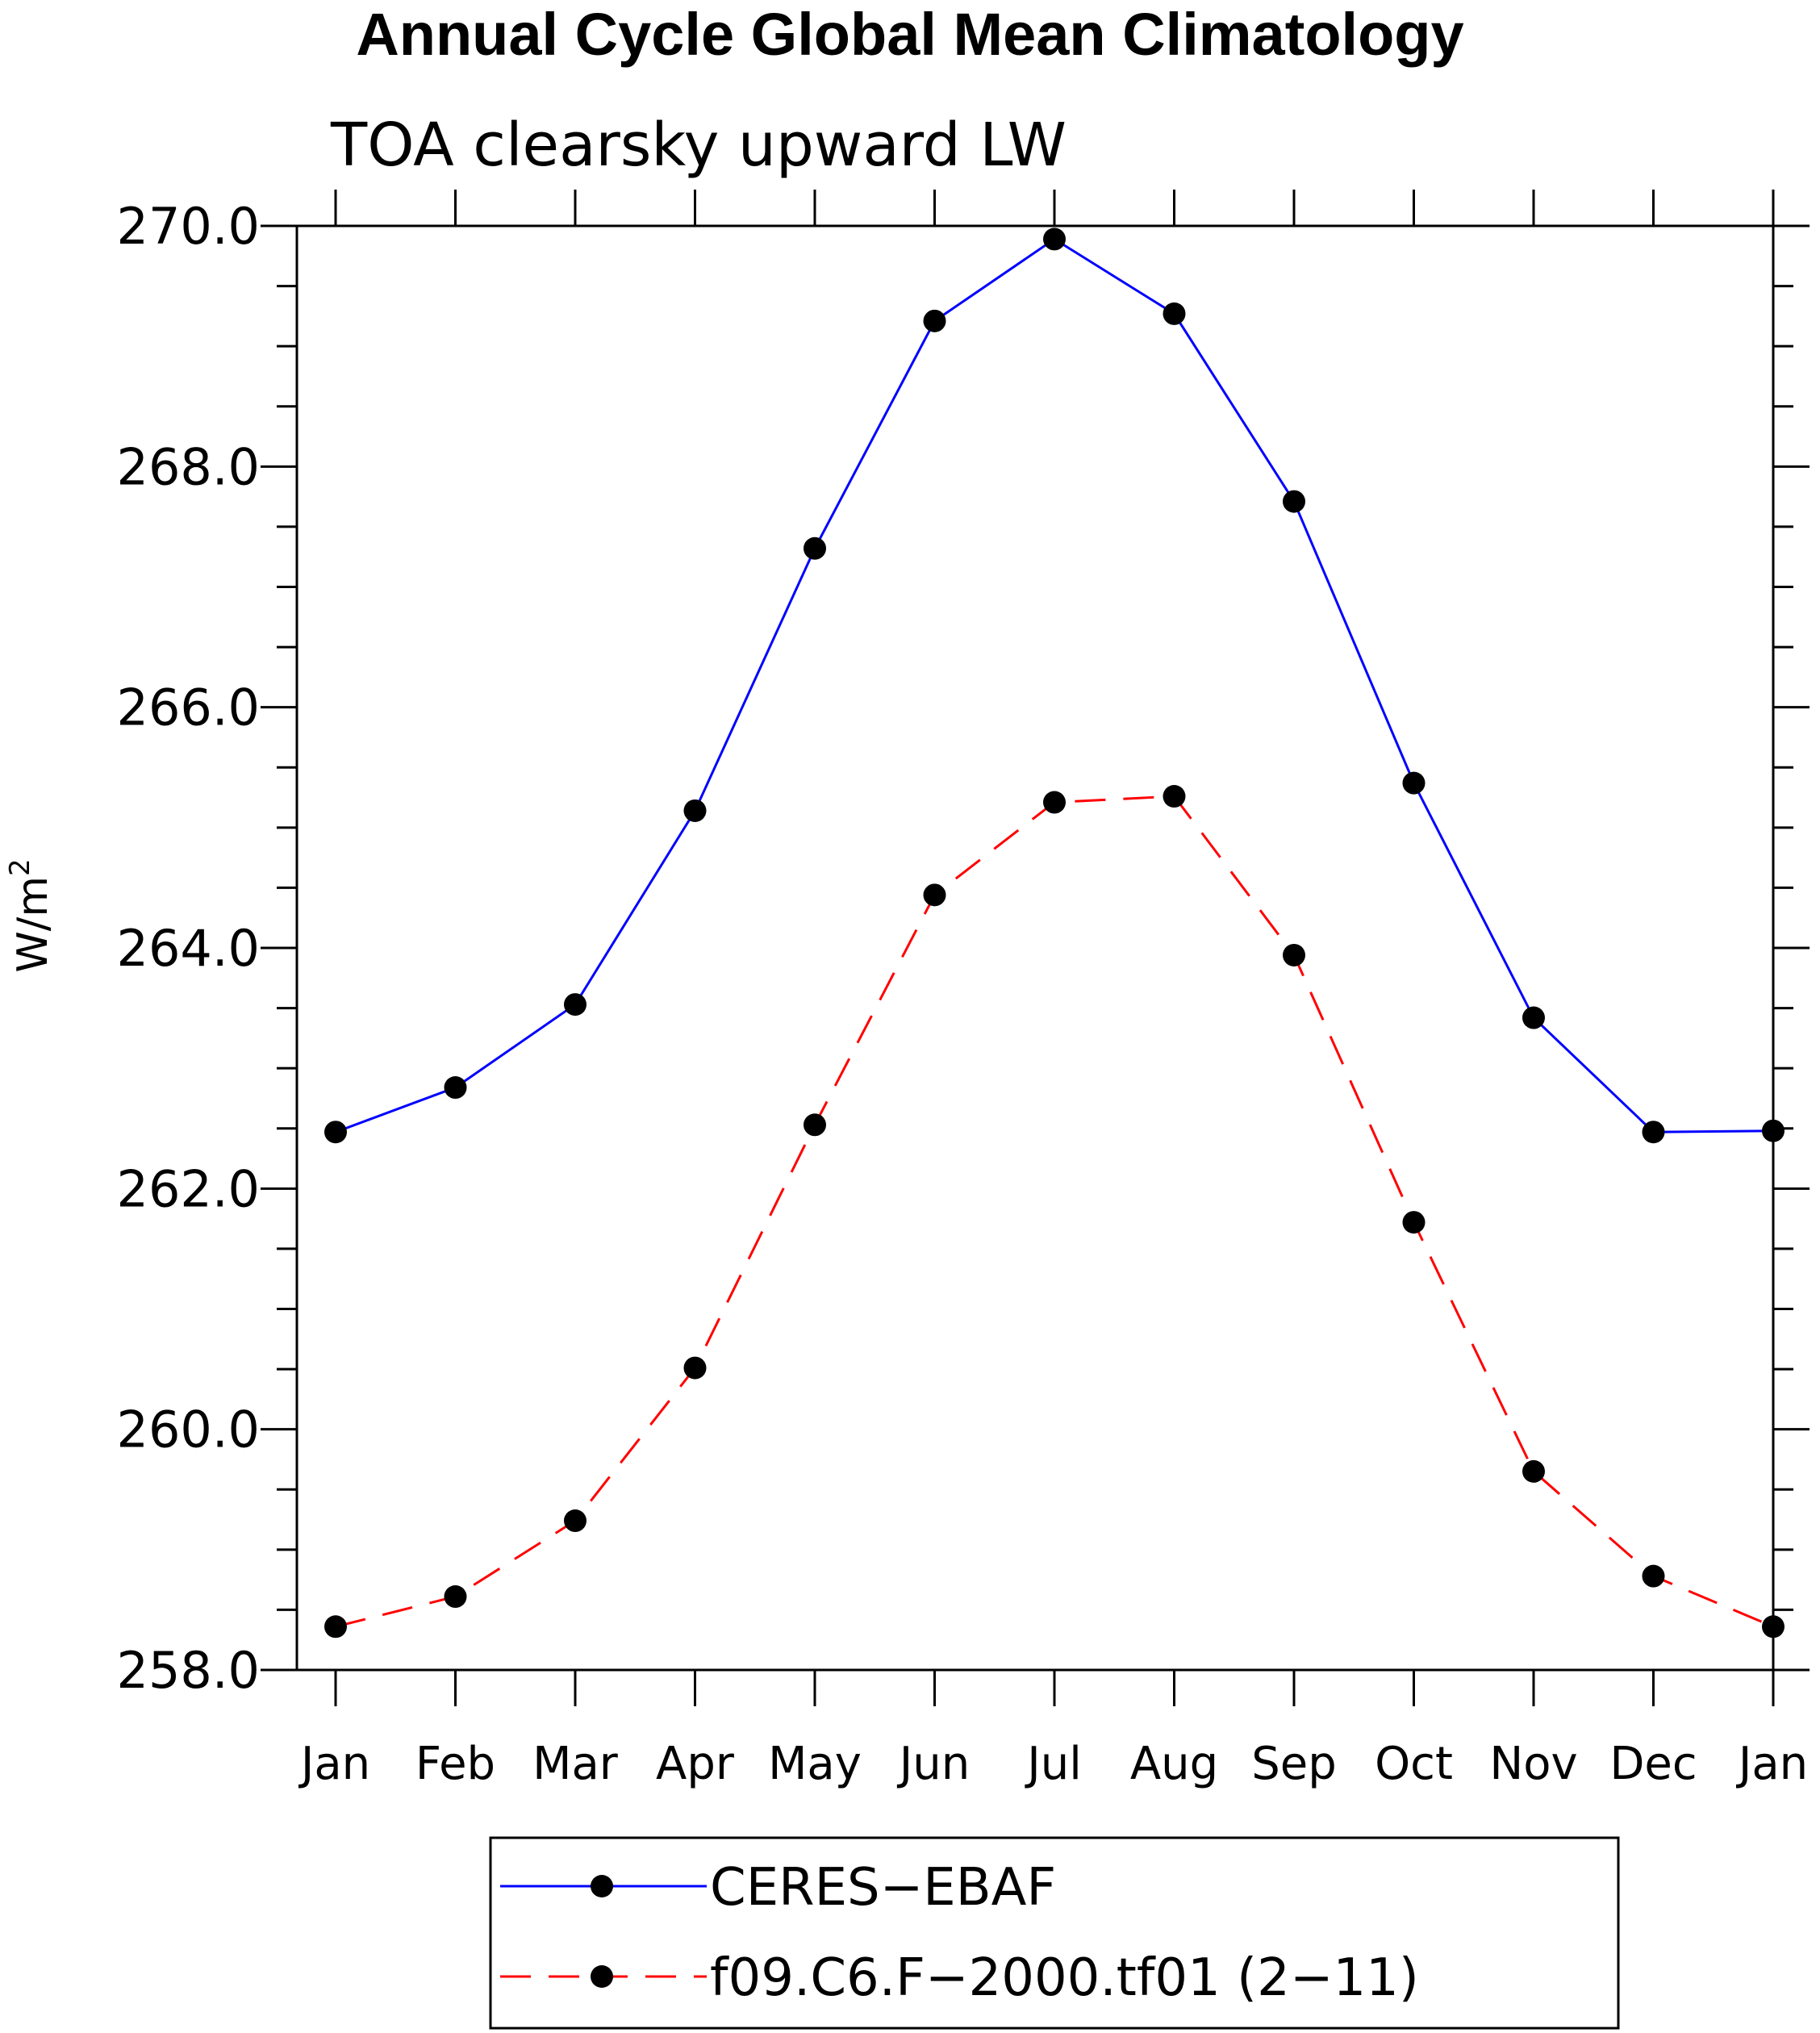  Describe the element at coordinates (189, 1670) in the screenshot. I see `y-tick-label: 258.0` at that location.